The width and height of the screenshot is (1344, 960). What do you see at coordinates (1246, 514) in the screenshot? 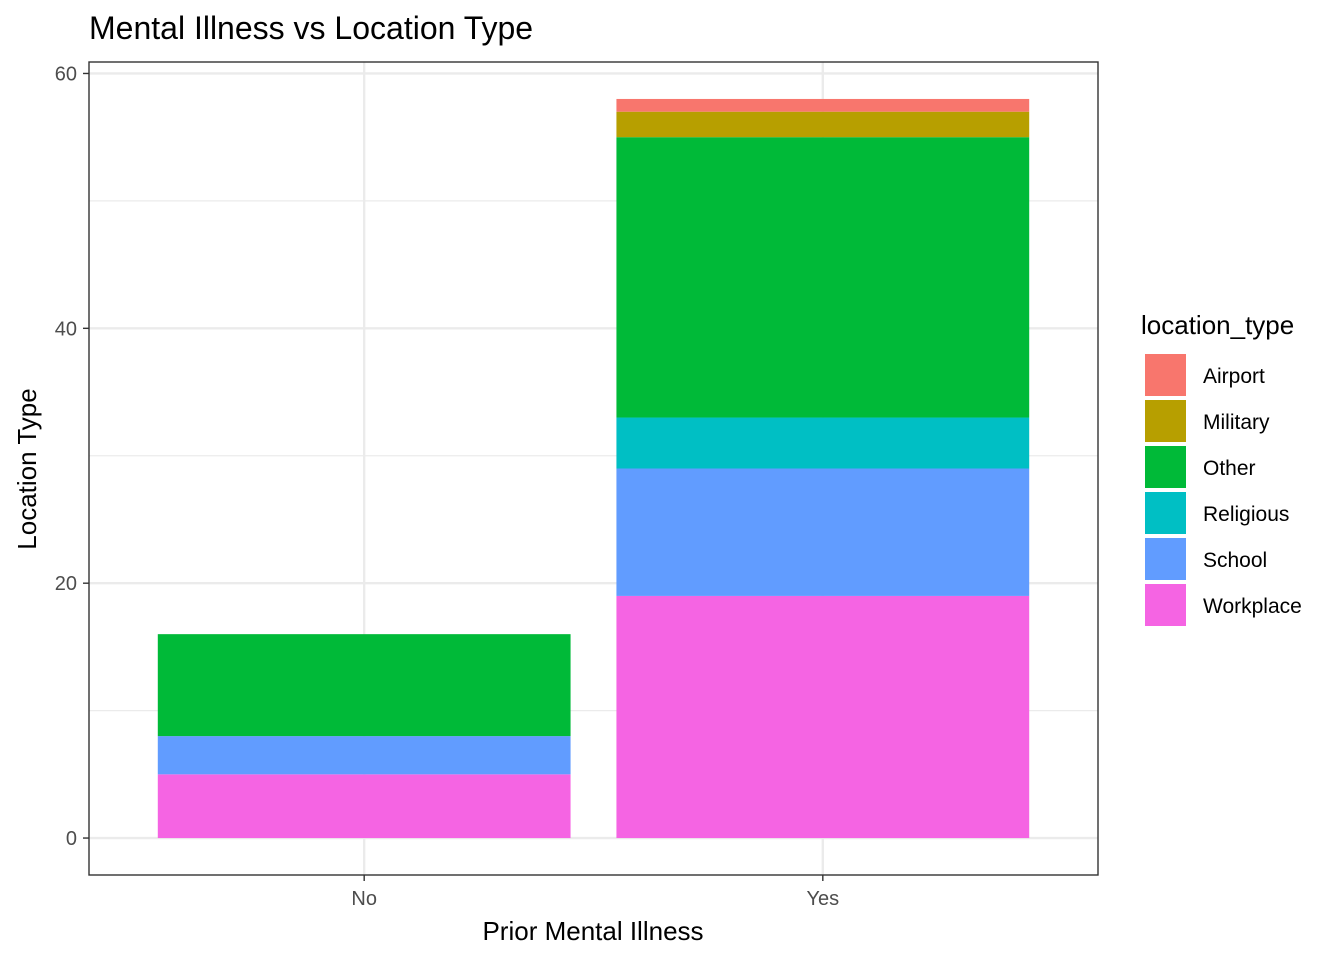
I see `legend-label-religious: Religious` at bounding box center [1246, 514].